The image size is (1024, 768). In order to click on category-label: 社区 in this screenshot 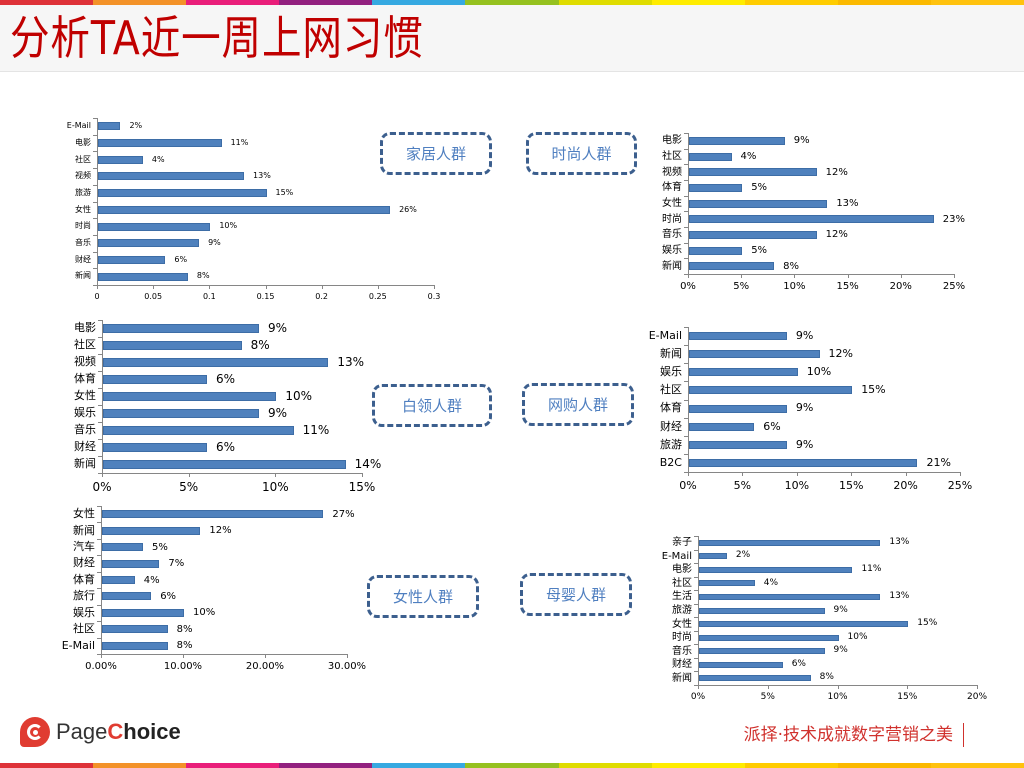, I will do `click(84, 629)`.